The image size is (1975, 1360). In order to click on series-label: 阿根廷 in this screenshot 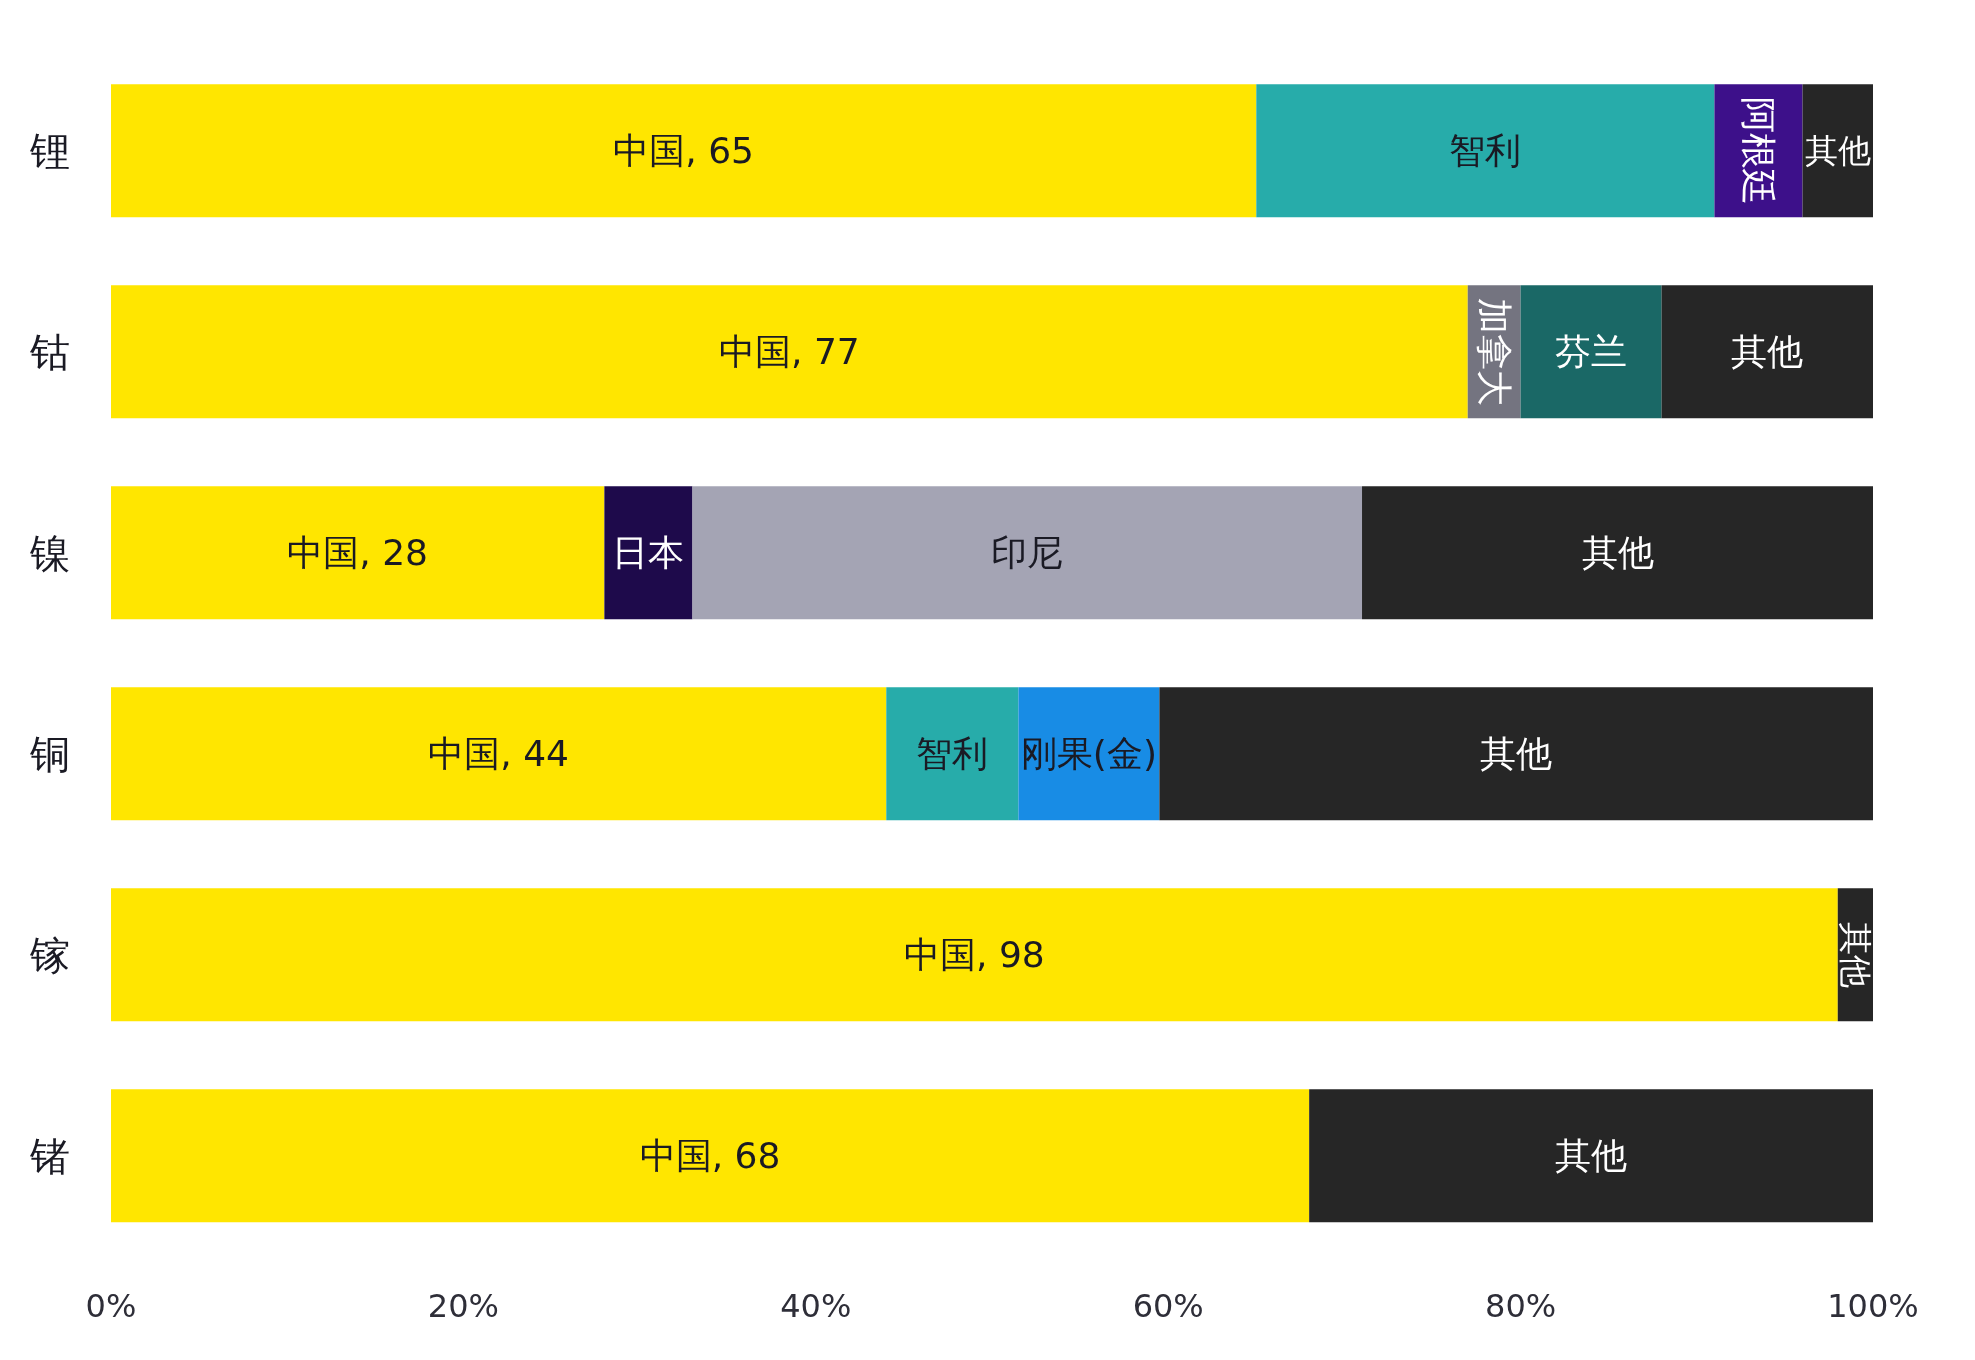, I will do `click(1758, 150)`.